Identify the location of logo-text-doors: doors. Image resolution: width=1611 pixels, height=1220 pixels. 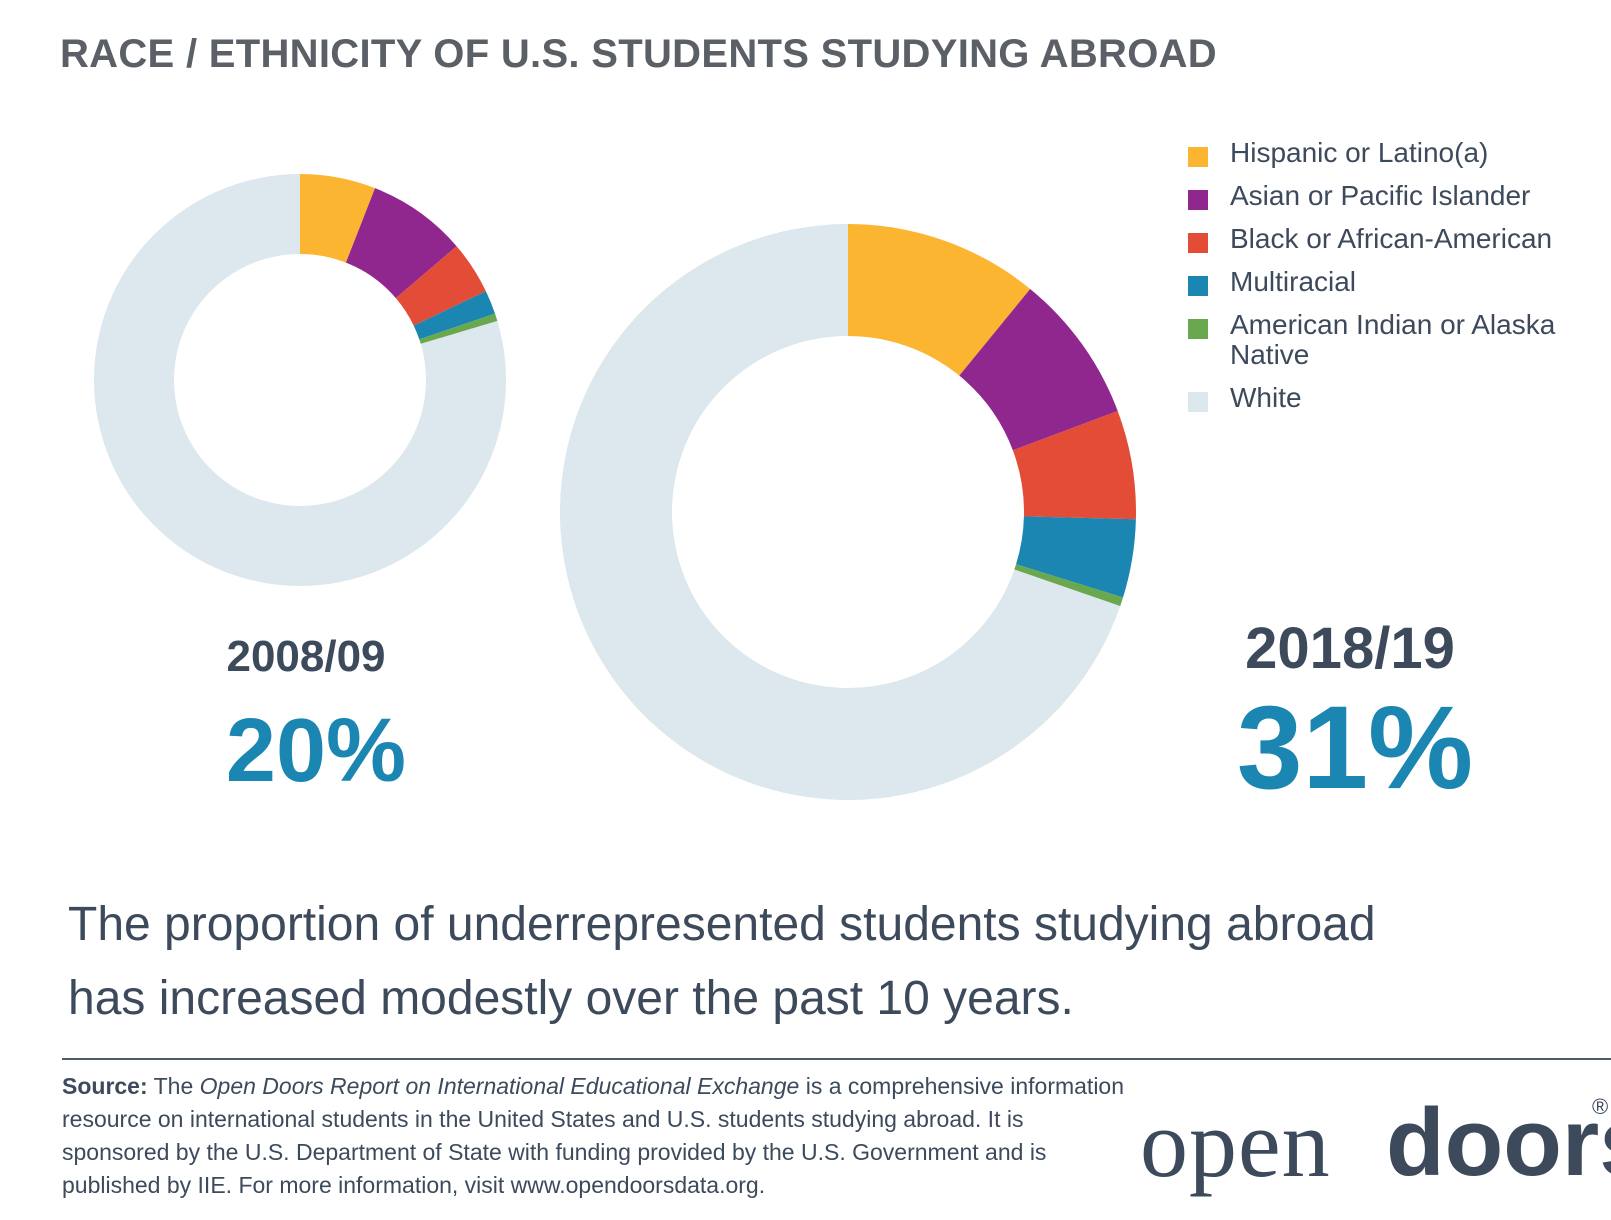
(1498, 1142).